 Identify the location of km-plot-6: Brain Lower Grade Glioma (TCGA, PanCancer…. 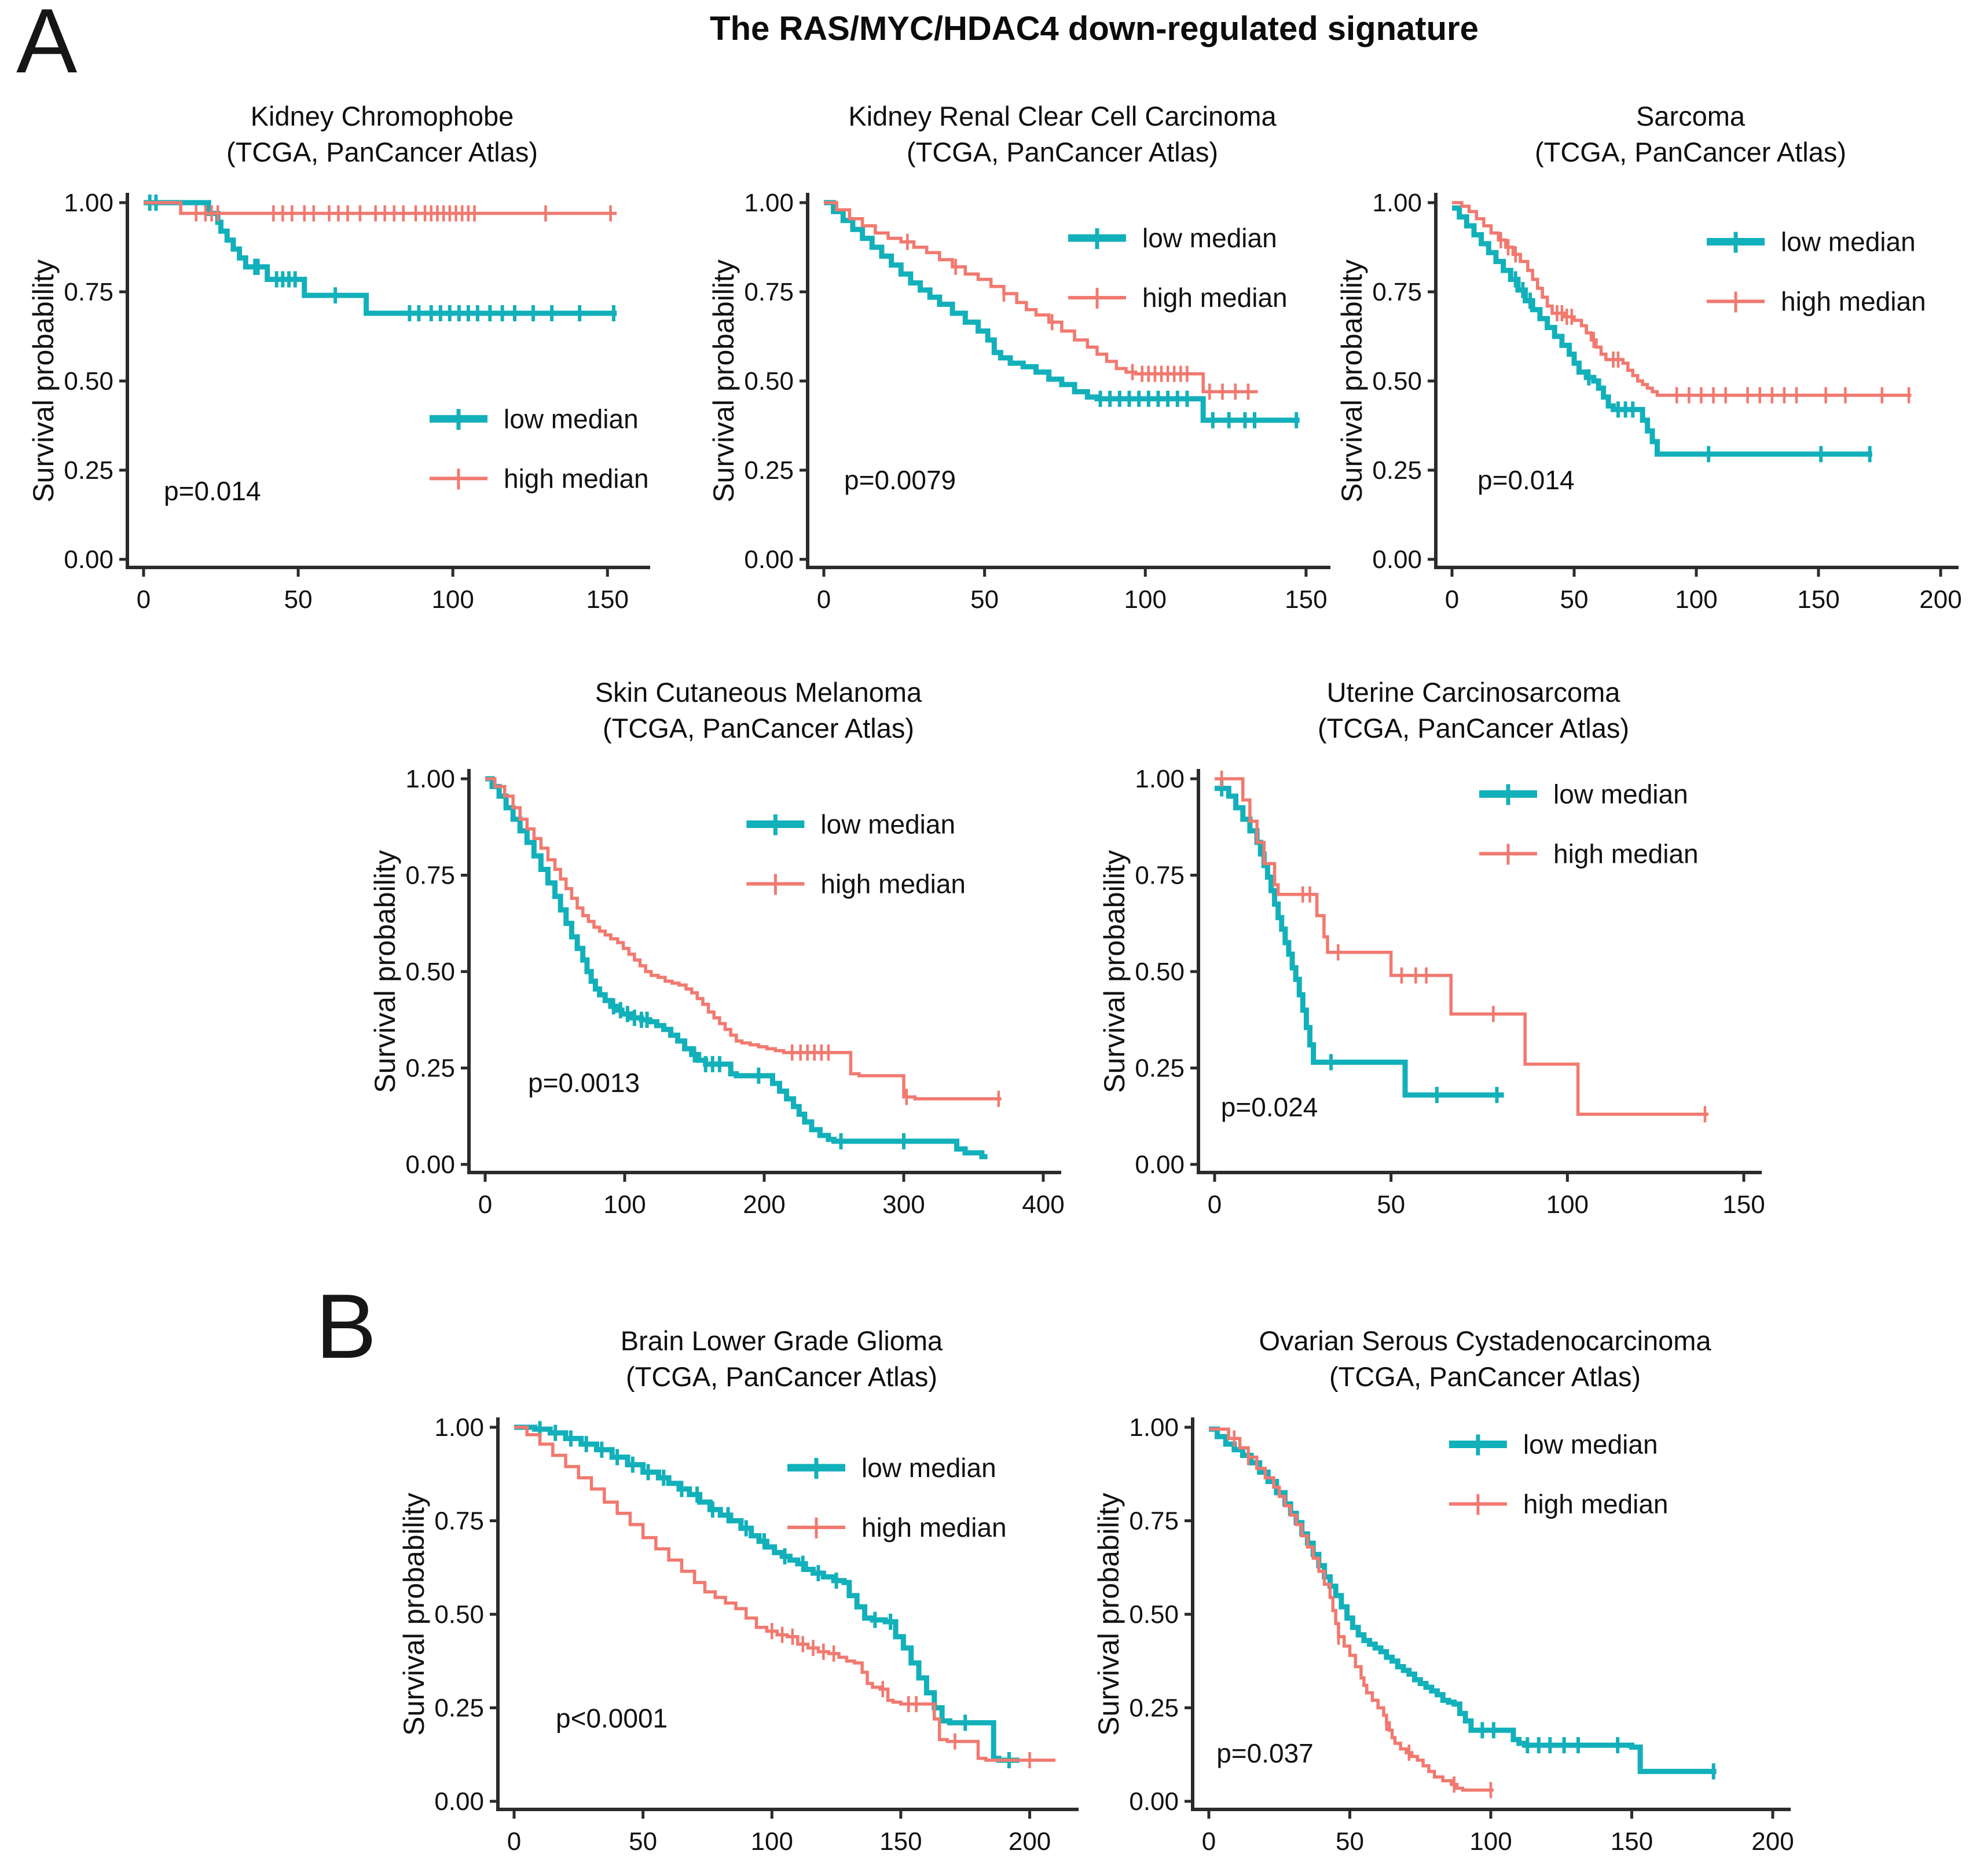
(744, 1600).